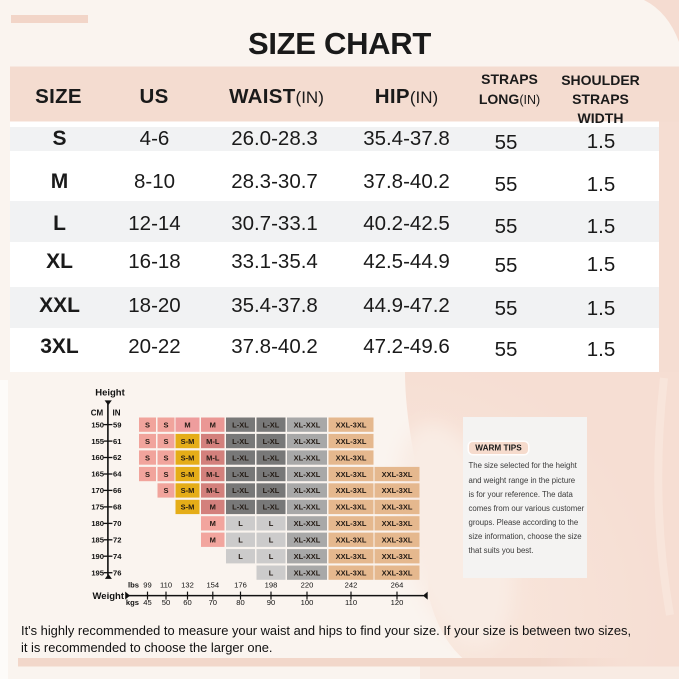 The height and width of the screenshot is (679, 679). Describe the element at coordinates (397, 584) in the screenshot. I see `svg-text: 264` at that location.